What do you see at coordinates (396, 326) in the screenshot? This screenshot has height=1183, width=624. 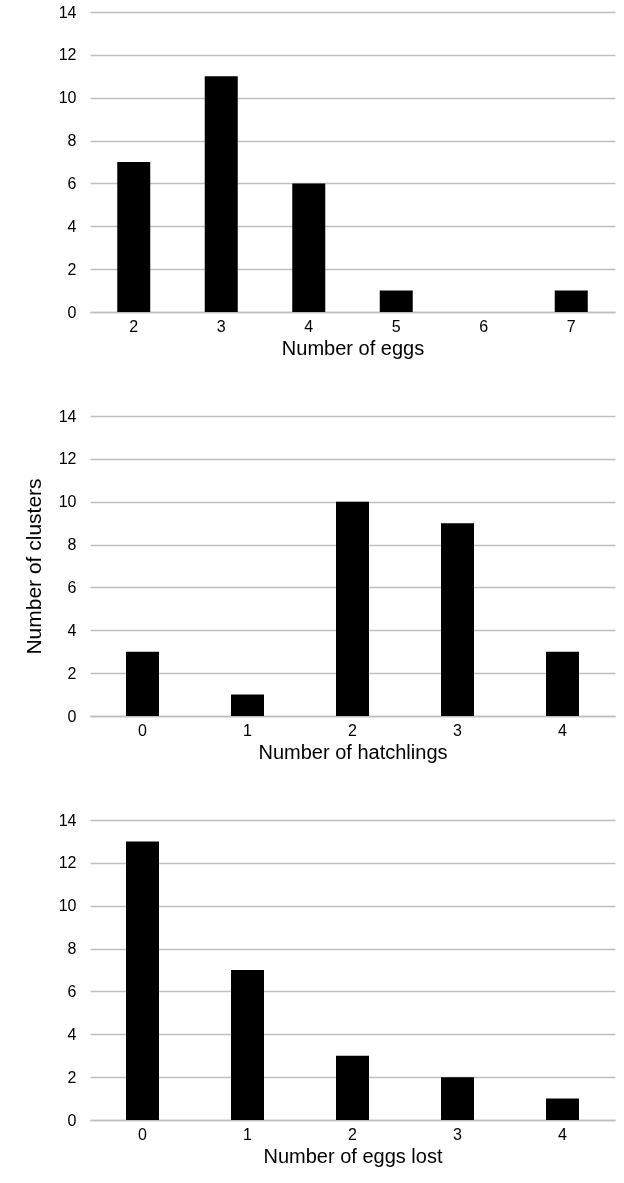 I see `x-tick-label: 5` at bounding box center [396, 326].